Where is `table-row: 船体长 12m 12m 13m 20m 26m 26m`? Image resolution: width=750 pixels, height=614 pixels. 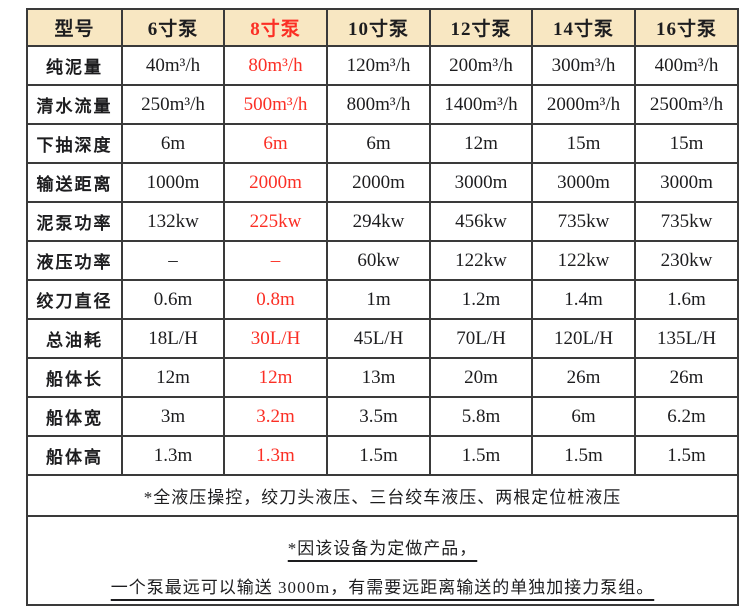 table-row: 船体长 12m 12m 13m 20m 26m 26m is located at coordinates (382, 377).